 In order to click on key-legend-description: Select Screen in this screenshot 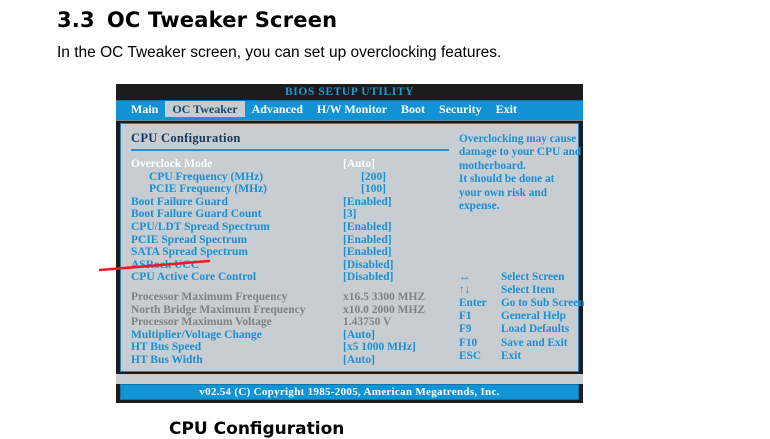, I will do `click(533, 276)`.